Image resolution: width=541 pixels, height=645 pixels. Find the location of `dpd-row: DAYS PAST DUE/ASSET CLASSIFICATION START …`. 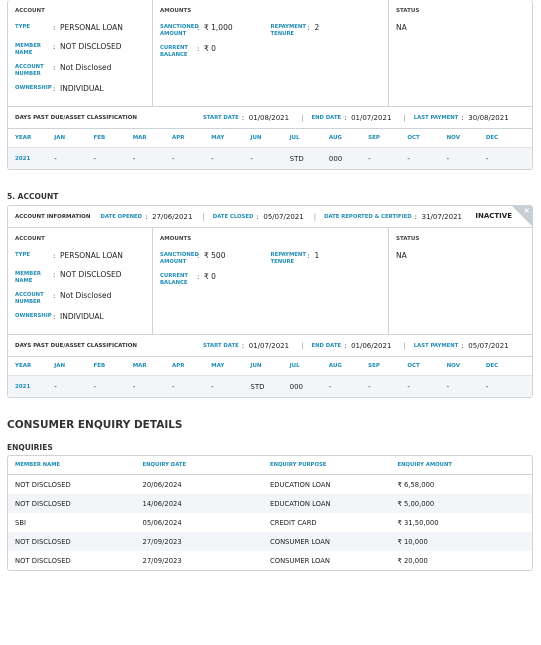

dpd-row: DAYS PAST DUE/ASSET CLASSIFICATION START … is located at coordinates (270, 118).